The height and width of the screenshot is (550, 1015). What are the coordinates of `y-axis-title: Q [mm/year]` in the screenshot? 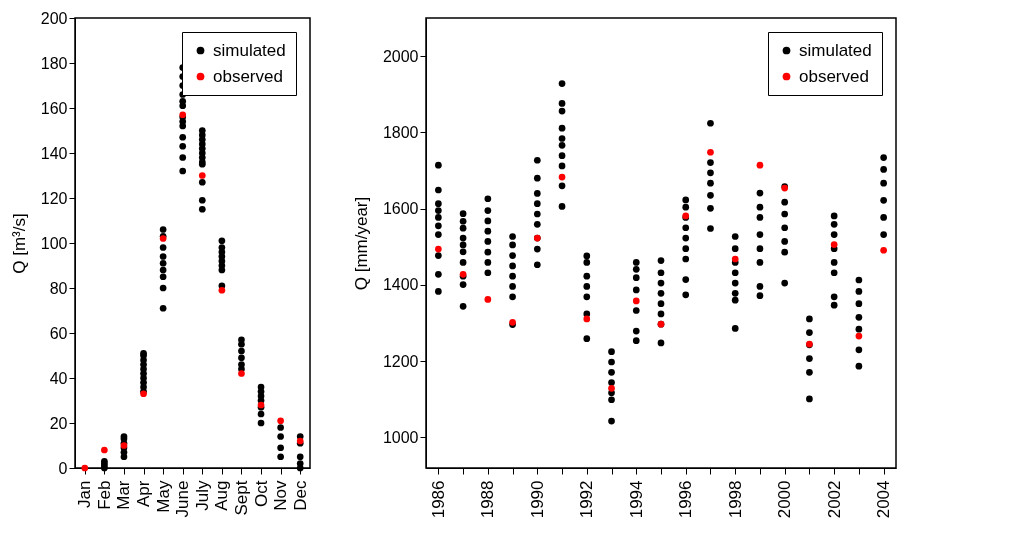 It's located at (361, 243).